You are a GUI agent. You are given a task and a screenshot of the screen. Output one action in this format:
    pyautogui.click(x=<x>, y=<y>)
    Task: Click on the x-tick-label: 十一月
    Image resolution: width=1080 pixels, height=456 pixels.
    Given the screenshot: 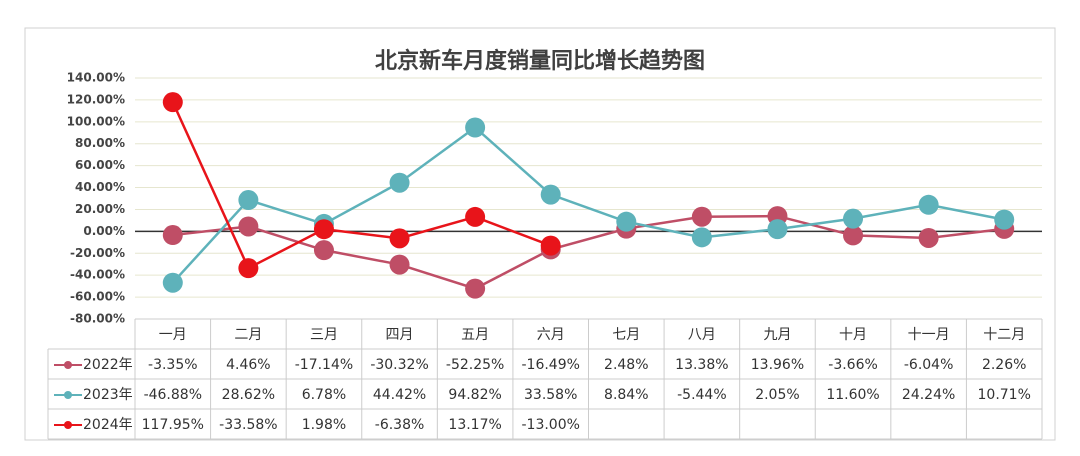 What is the action you would take?
    pyautogui.click(x=929, y=335)
    